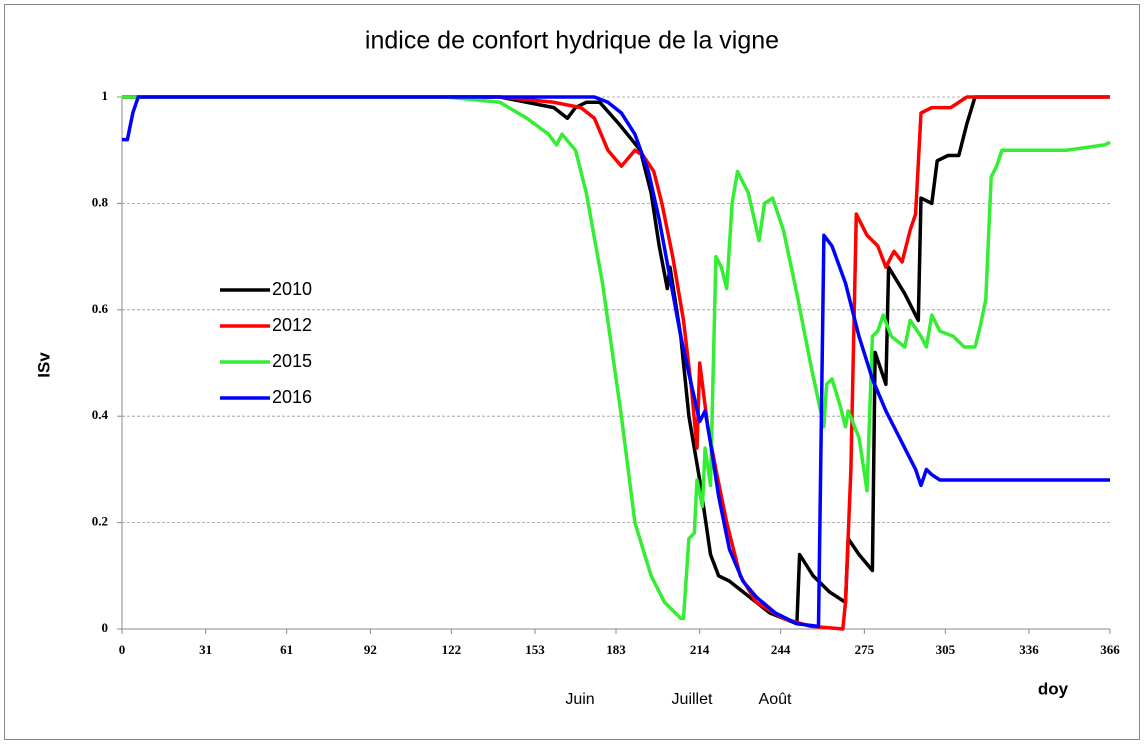  I want to click on x-tick-label: 244, so click(781, 649).